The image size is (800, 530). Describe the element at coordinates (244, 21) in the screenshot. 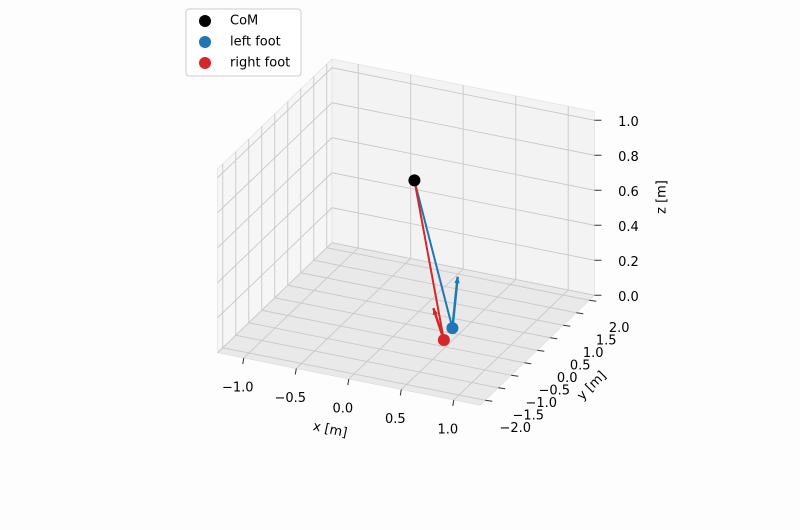

I see `legend-label: CoM` at that location.